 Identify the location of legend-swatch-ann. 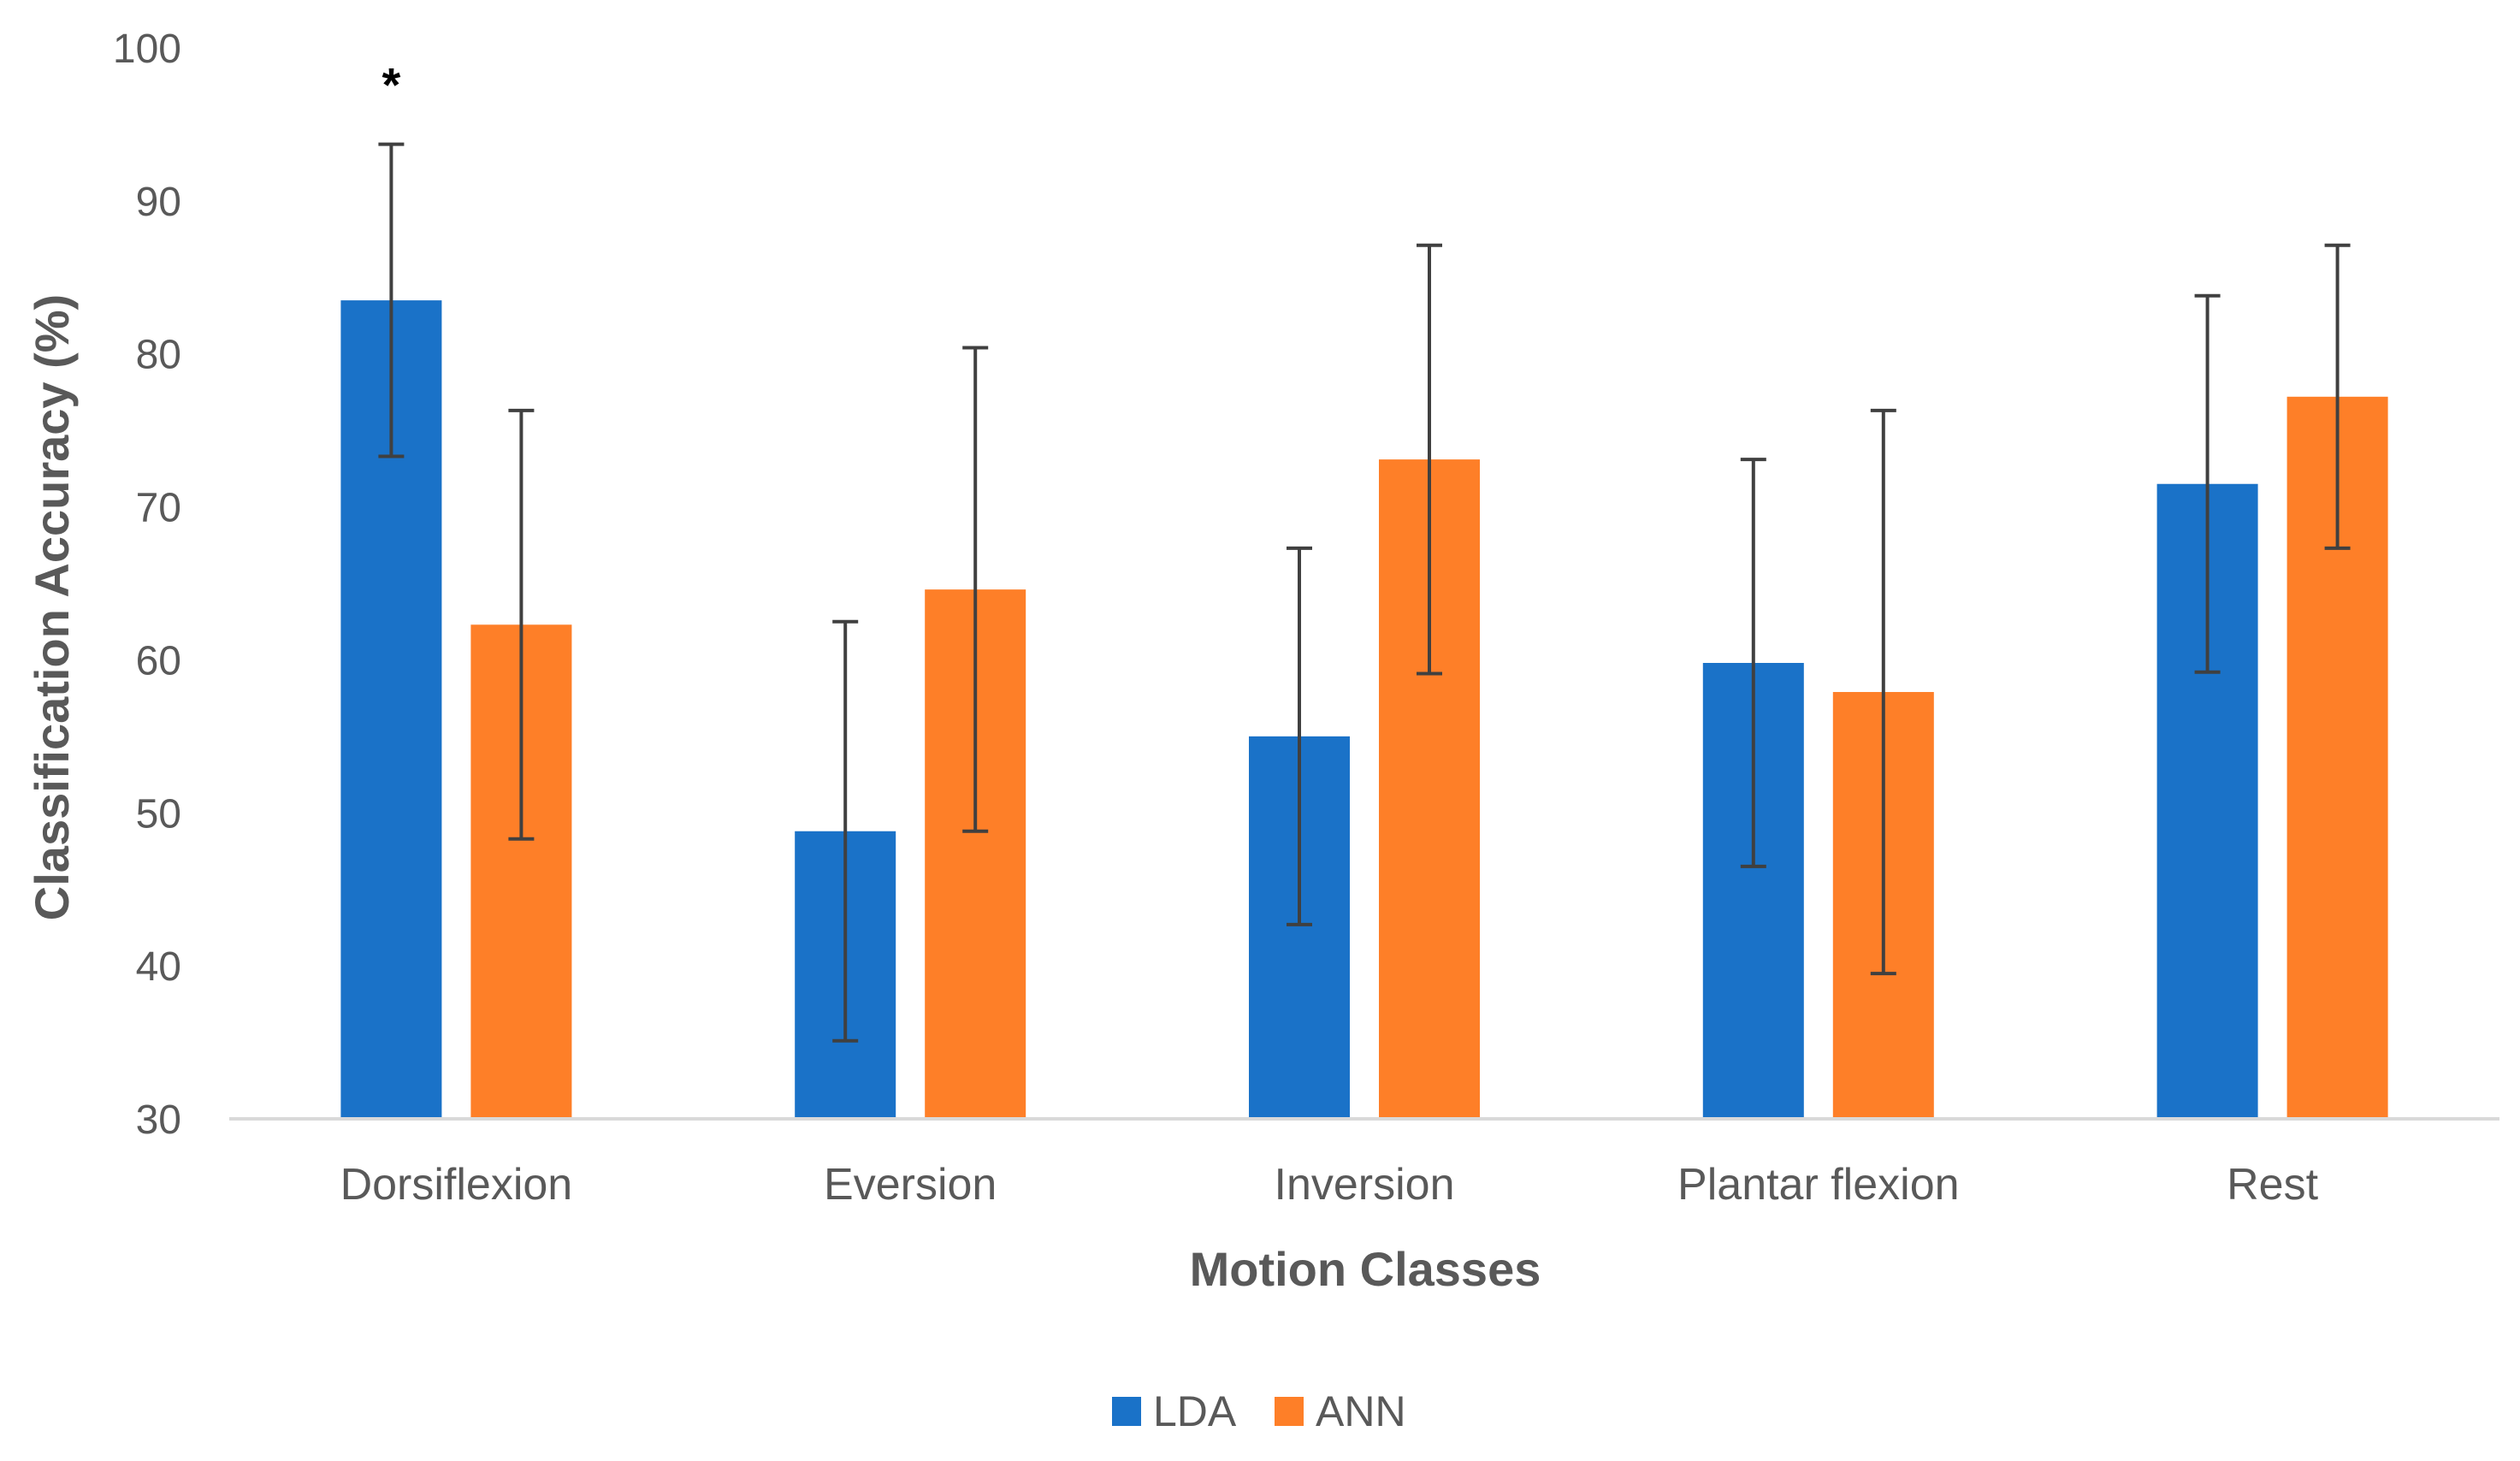
(1290, 1411).